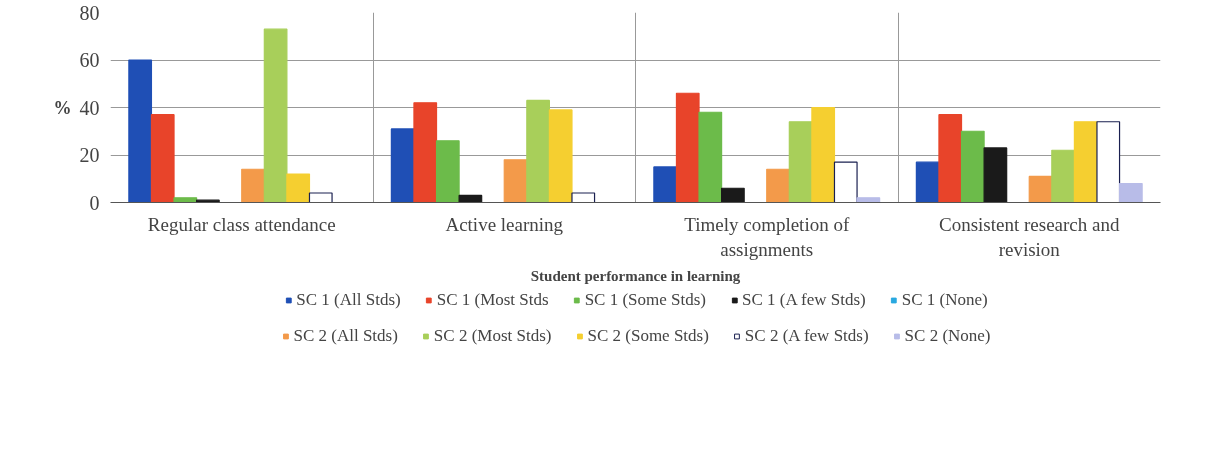 The height and width of the screenshot is (459, 1231). What do you see at coordinates (89, 60) in the screenshot?
I see `y-tick-label: 60` at bounding box center [89, 60].